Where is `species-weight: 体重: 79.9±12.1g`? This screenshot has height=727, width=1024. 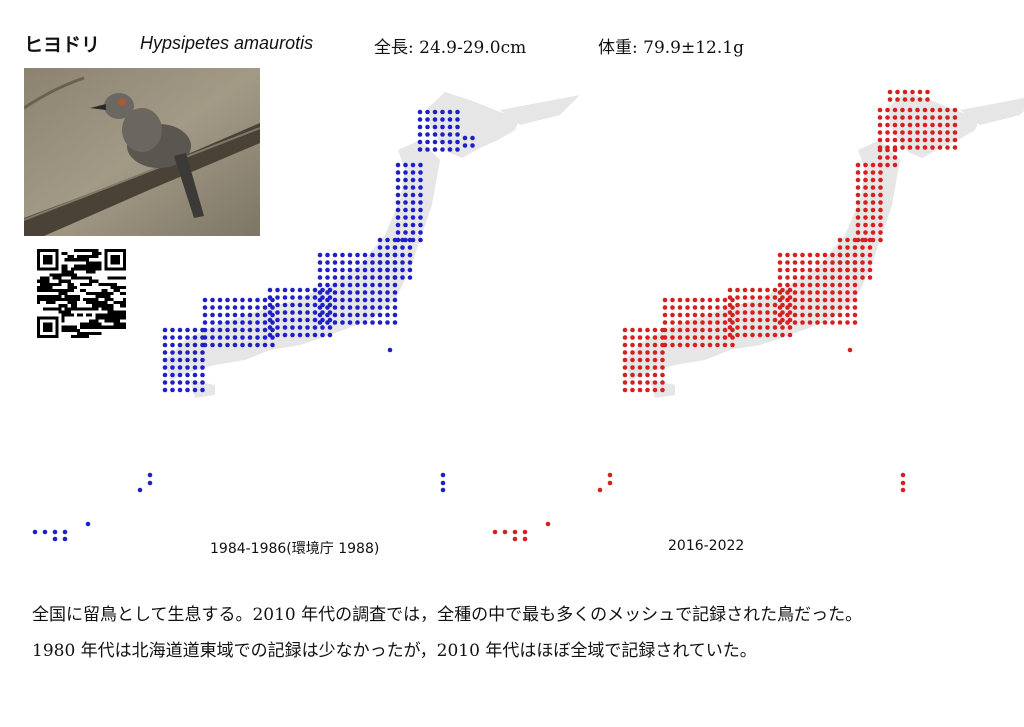 species-weight: 体重: 79.9±12.1g is located at coordinates (671, 48).